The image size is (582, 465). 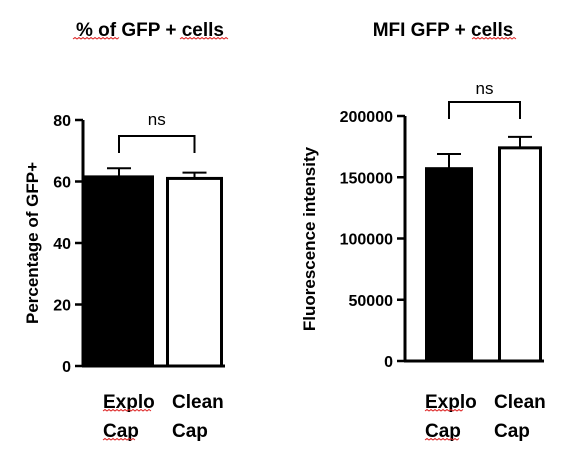 What do you see at coordinates (62, 183) in the screenshot?
I see `y-tick-label: 60` at bounding box center [62, 183].